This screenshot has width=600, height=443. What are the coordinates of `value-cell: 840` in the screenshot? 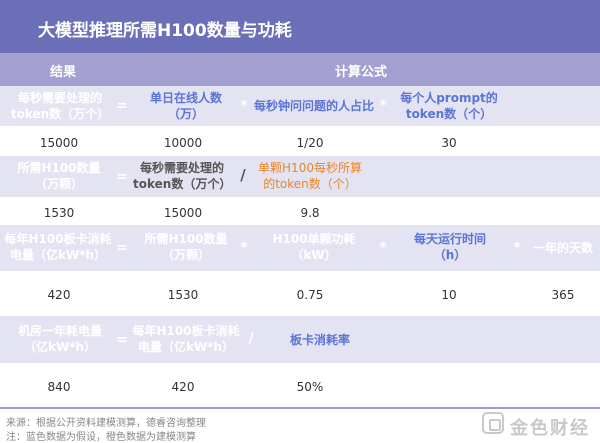 It's located at (59, 387).